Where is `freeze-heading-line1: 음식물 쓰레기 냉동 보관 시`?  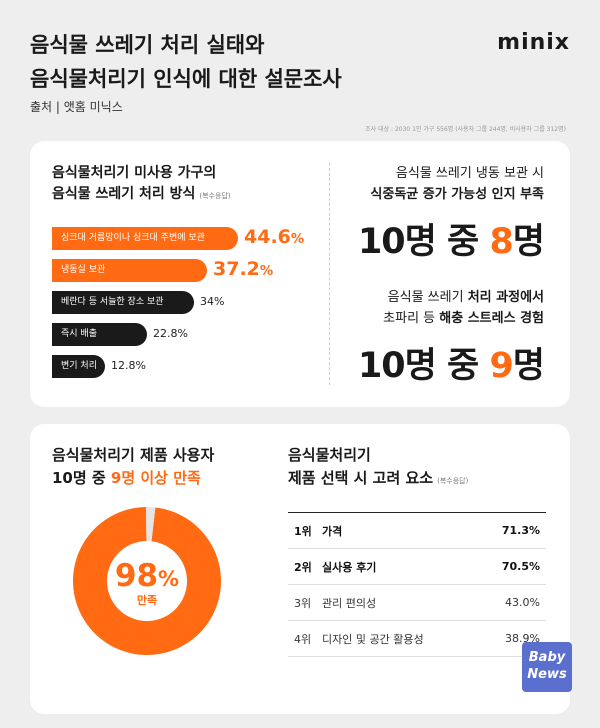 freeze-heading-line1: 음식물 쓰레기 냉동 보관 시 is located at coordinates (469, 173).